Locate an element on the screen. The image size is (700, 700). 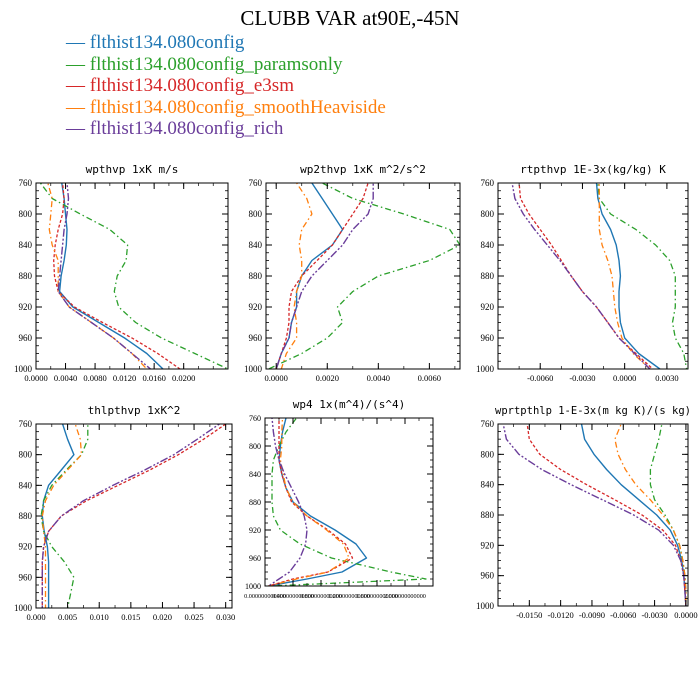
x-tick-label: 0.0020 is located at coordinates (327, 378).